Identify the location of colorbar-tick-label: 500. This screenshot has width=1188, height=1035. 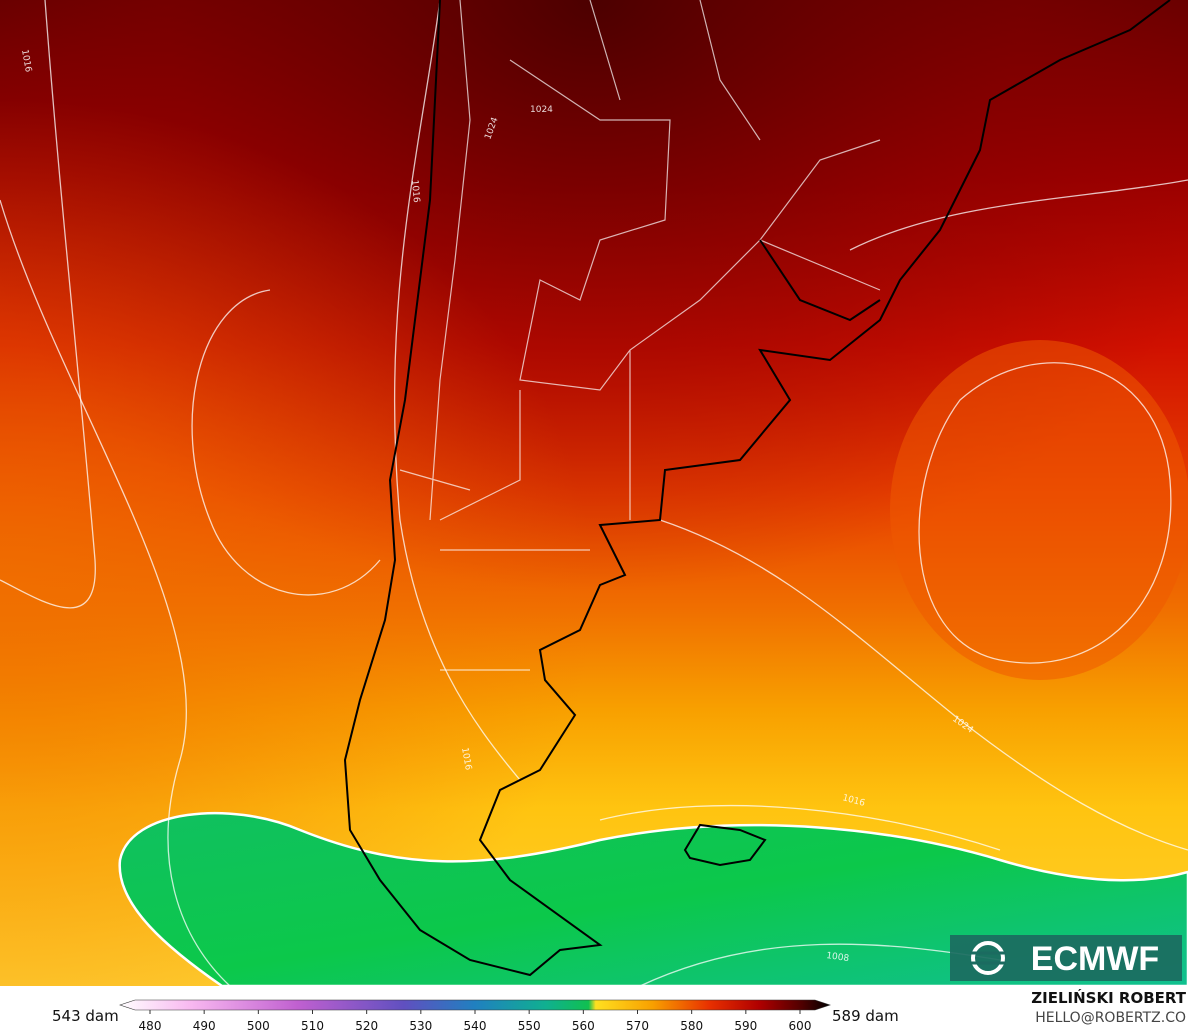
(258, 1026).